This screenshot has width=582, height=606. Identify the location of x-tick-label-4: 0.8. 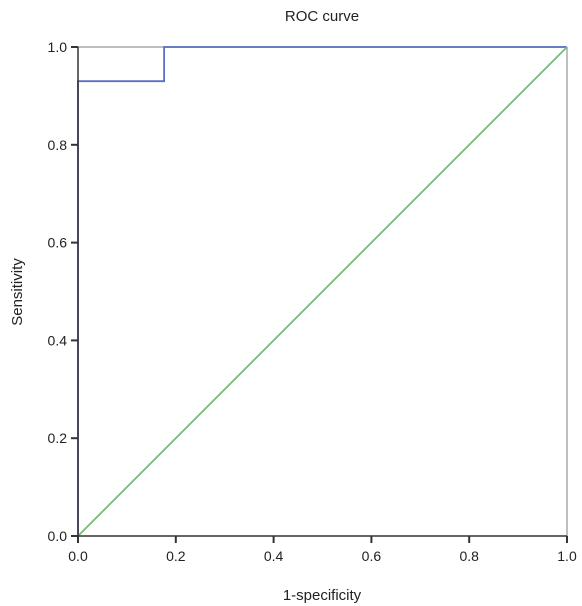
(469, 556).